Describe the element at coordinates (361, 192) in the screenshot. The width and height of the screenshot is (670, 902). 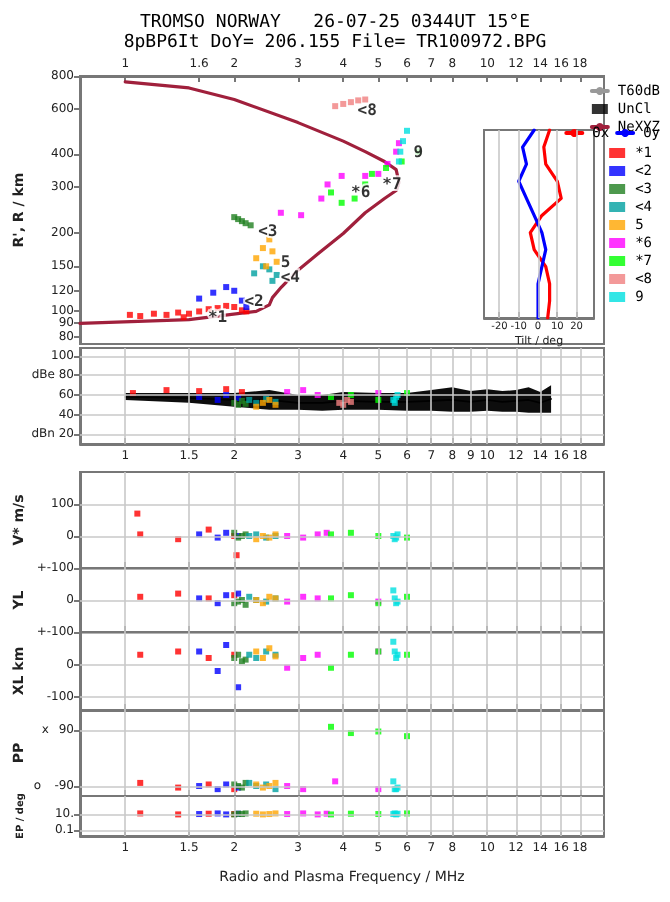
I see `annotation: *6` at that location.